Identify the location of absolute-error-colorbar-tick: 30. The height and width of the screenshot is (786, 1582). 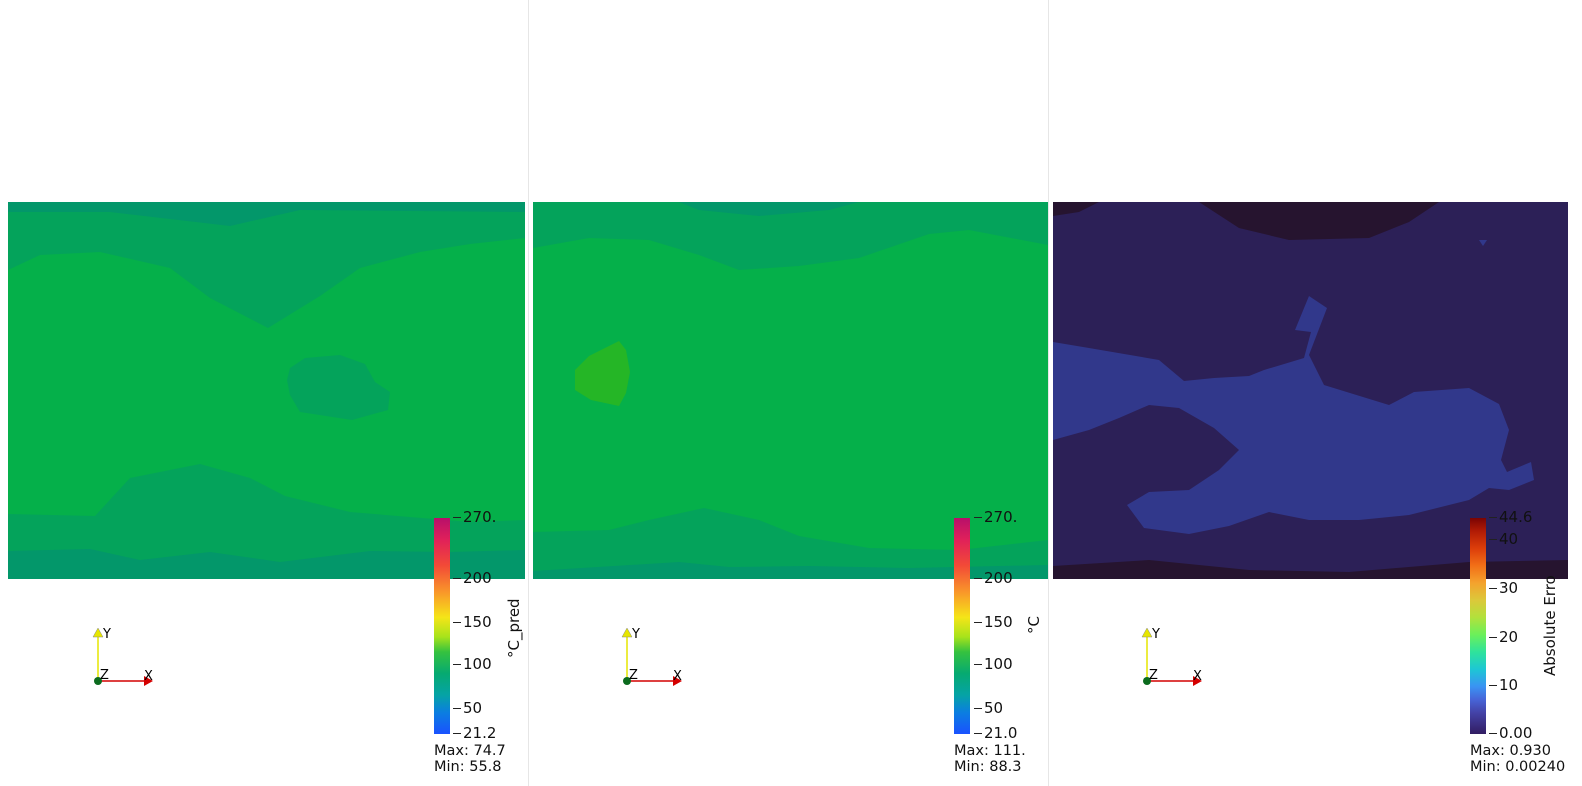
(1503, 588).